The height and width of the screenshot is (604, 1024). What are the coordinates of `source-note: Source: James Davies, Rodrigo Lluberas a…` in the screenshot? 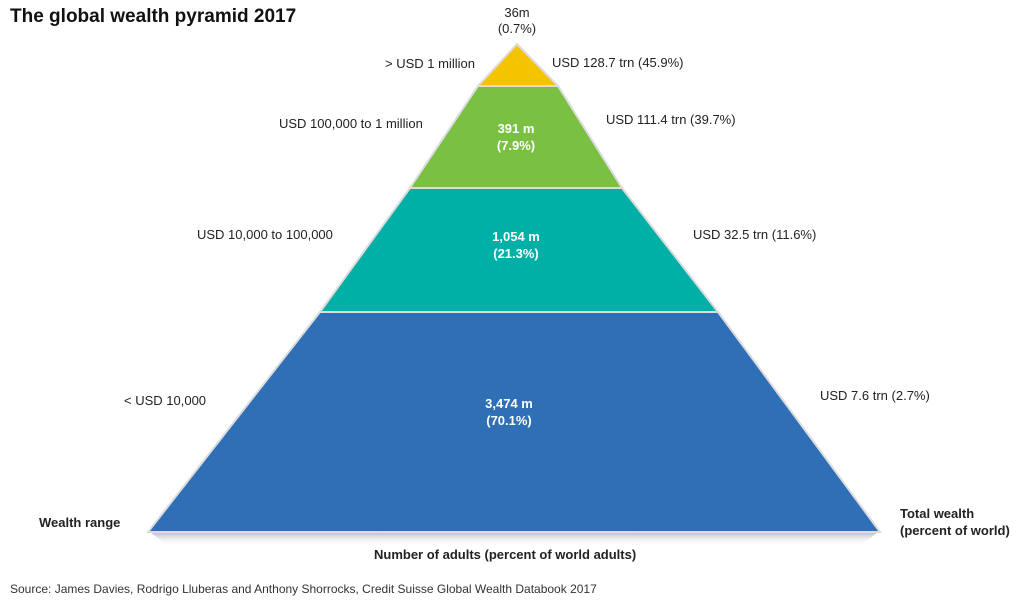 It's located at (303, 589).